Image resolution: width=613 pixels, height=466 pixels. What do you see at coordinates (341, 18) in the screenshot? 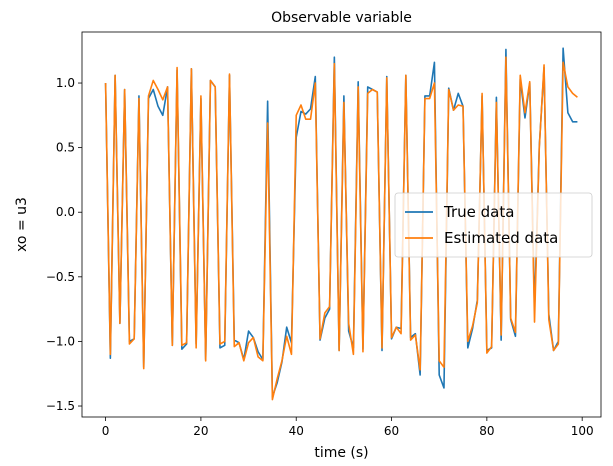
I see `chart-title: Observable variable` at bounding box center [341, 18].